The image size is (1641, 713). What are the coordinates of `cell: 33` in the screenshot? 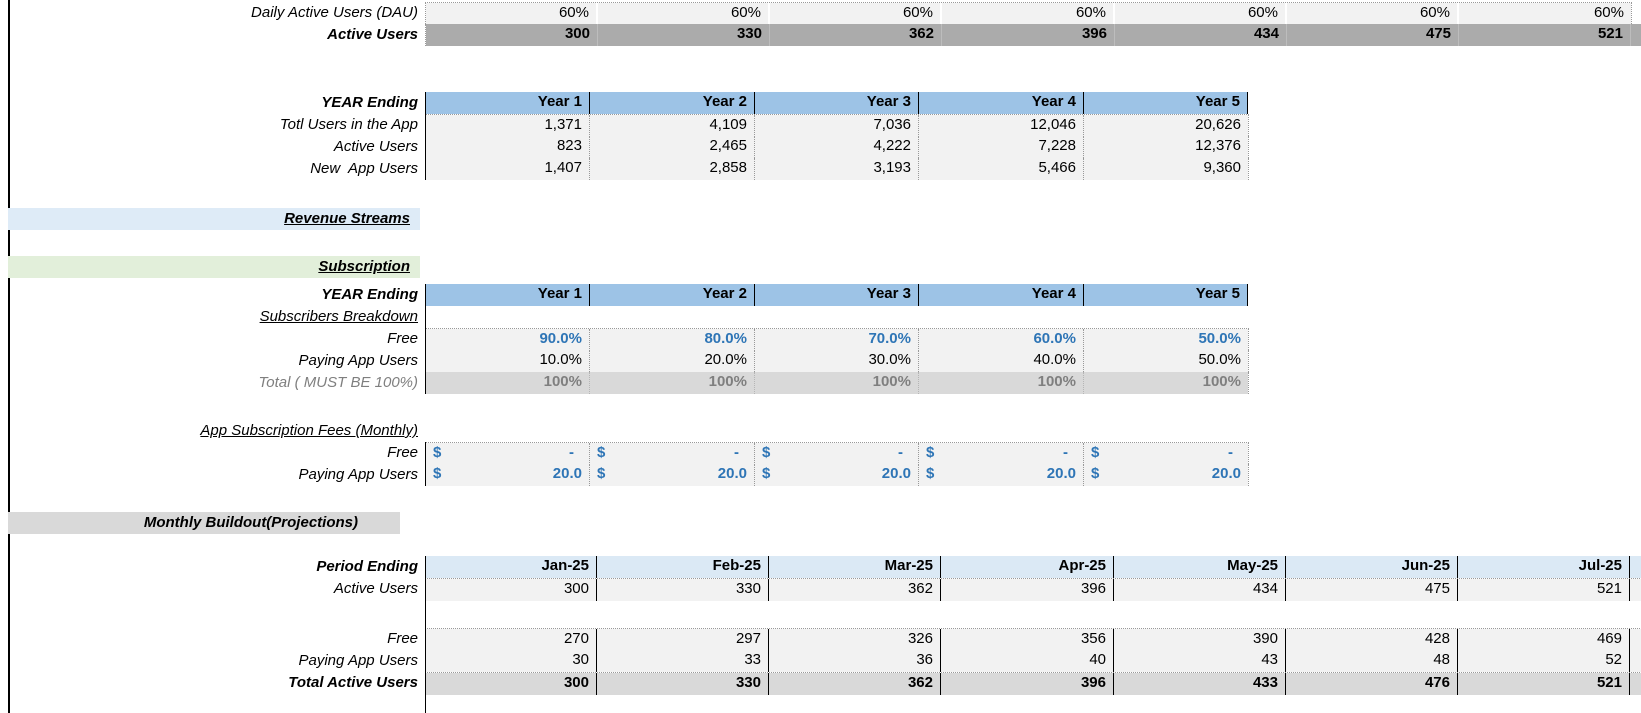 It's located at (683, 661).